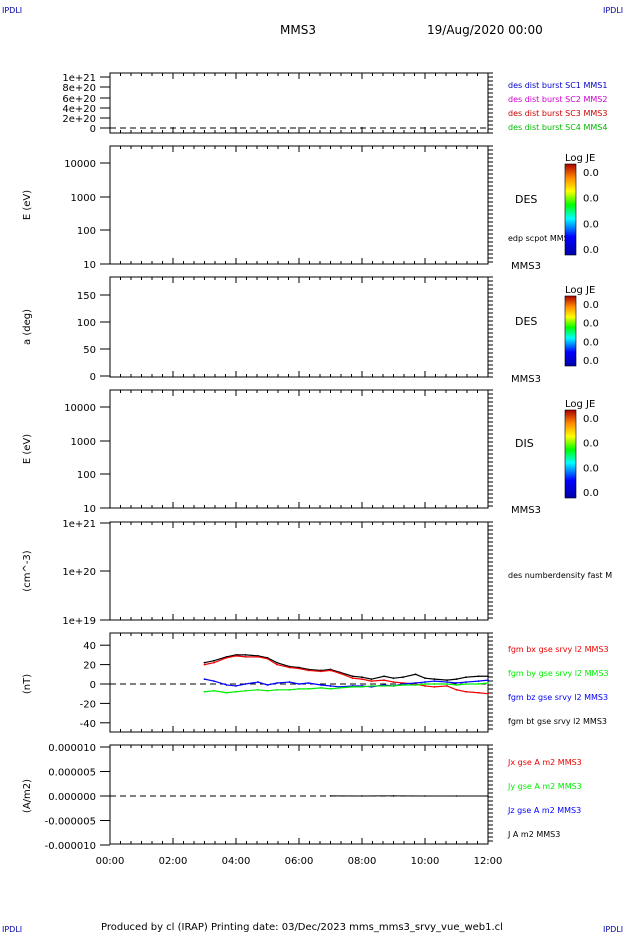 This screenshot has height=934, width=630. Describe the element at coordinates (488, 861) in the screenshot. I see `time-tick-label: 12:00` at that location.